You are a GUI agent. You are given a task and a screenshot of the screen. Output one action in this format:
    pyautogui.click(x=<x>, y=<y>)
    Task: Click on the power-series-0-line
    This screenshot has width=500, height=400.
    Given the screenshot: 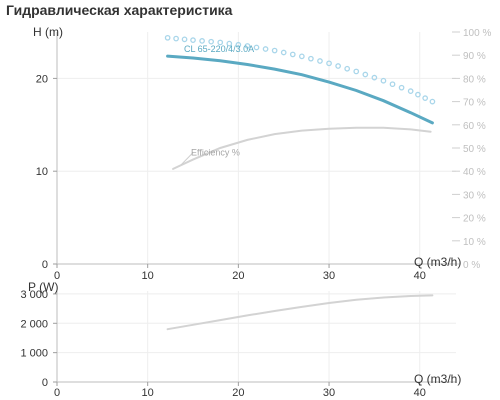 What is the action you would take?
    pyautogui.click(x=300, y=312)
    